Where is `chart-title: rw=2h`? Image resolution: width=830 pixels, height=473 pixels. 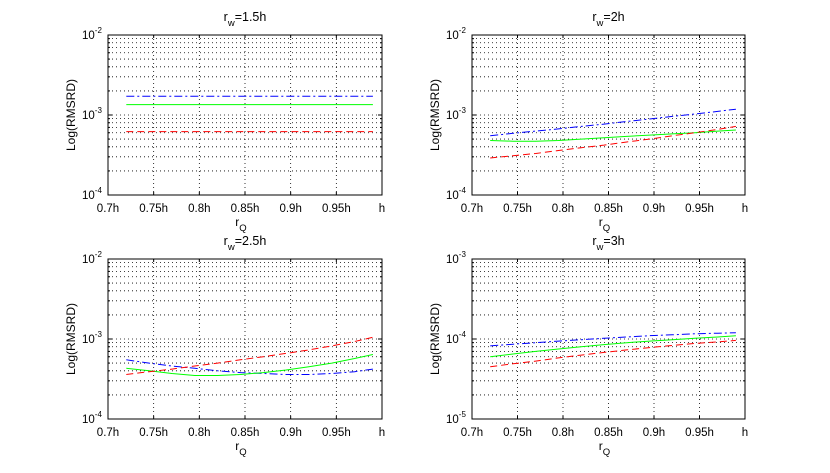
chart-title: rw=2h is located at coordinates (608, 19).